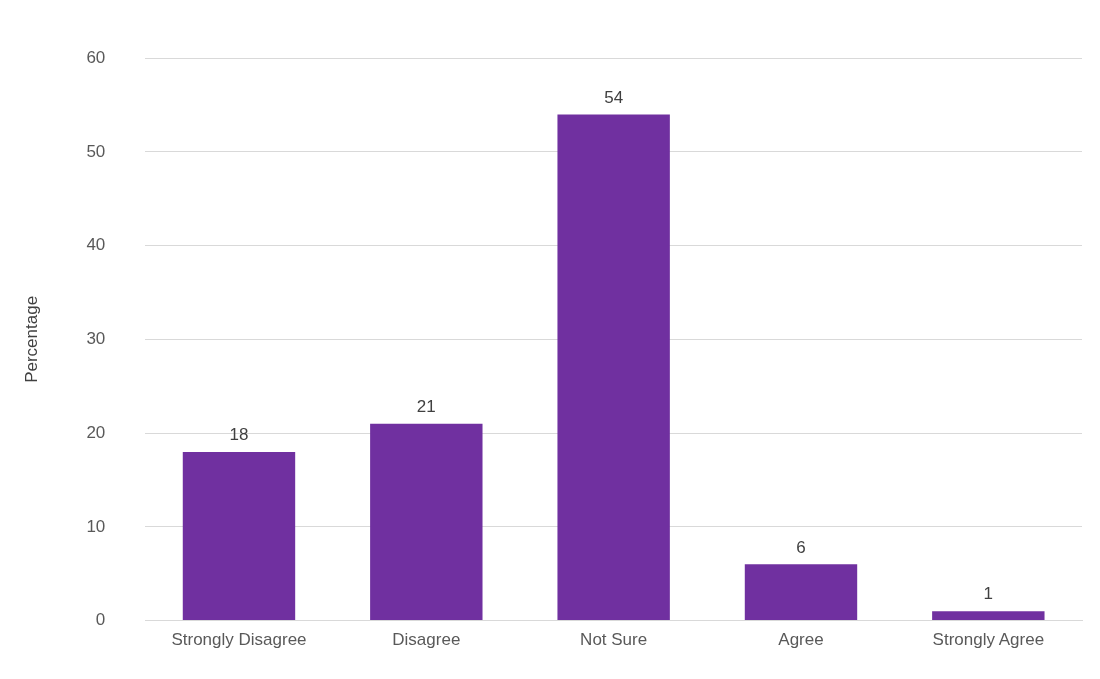 This screenshot has width=1100, height=679. I want to click on y-tick-label: 40, so click(96, 245).